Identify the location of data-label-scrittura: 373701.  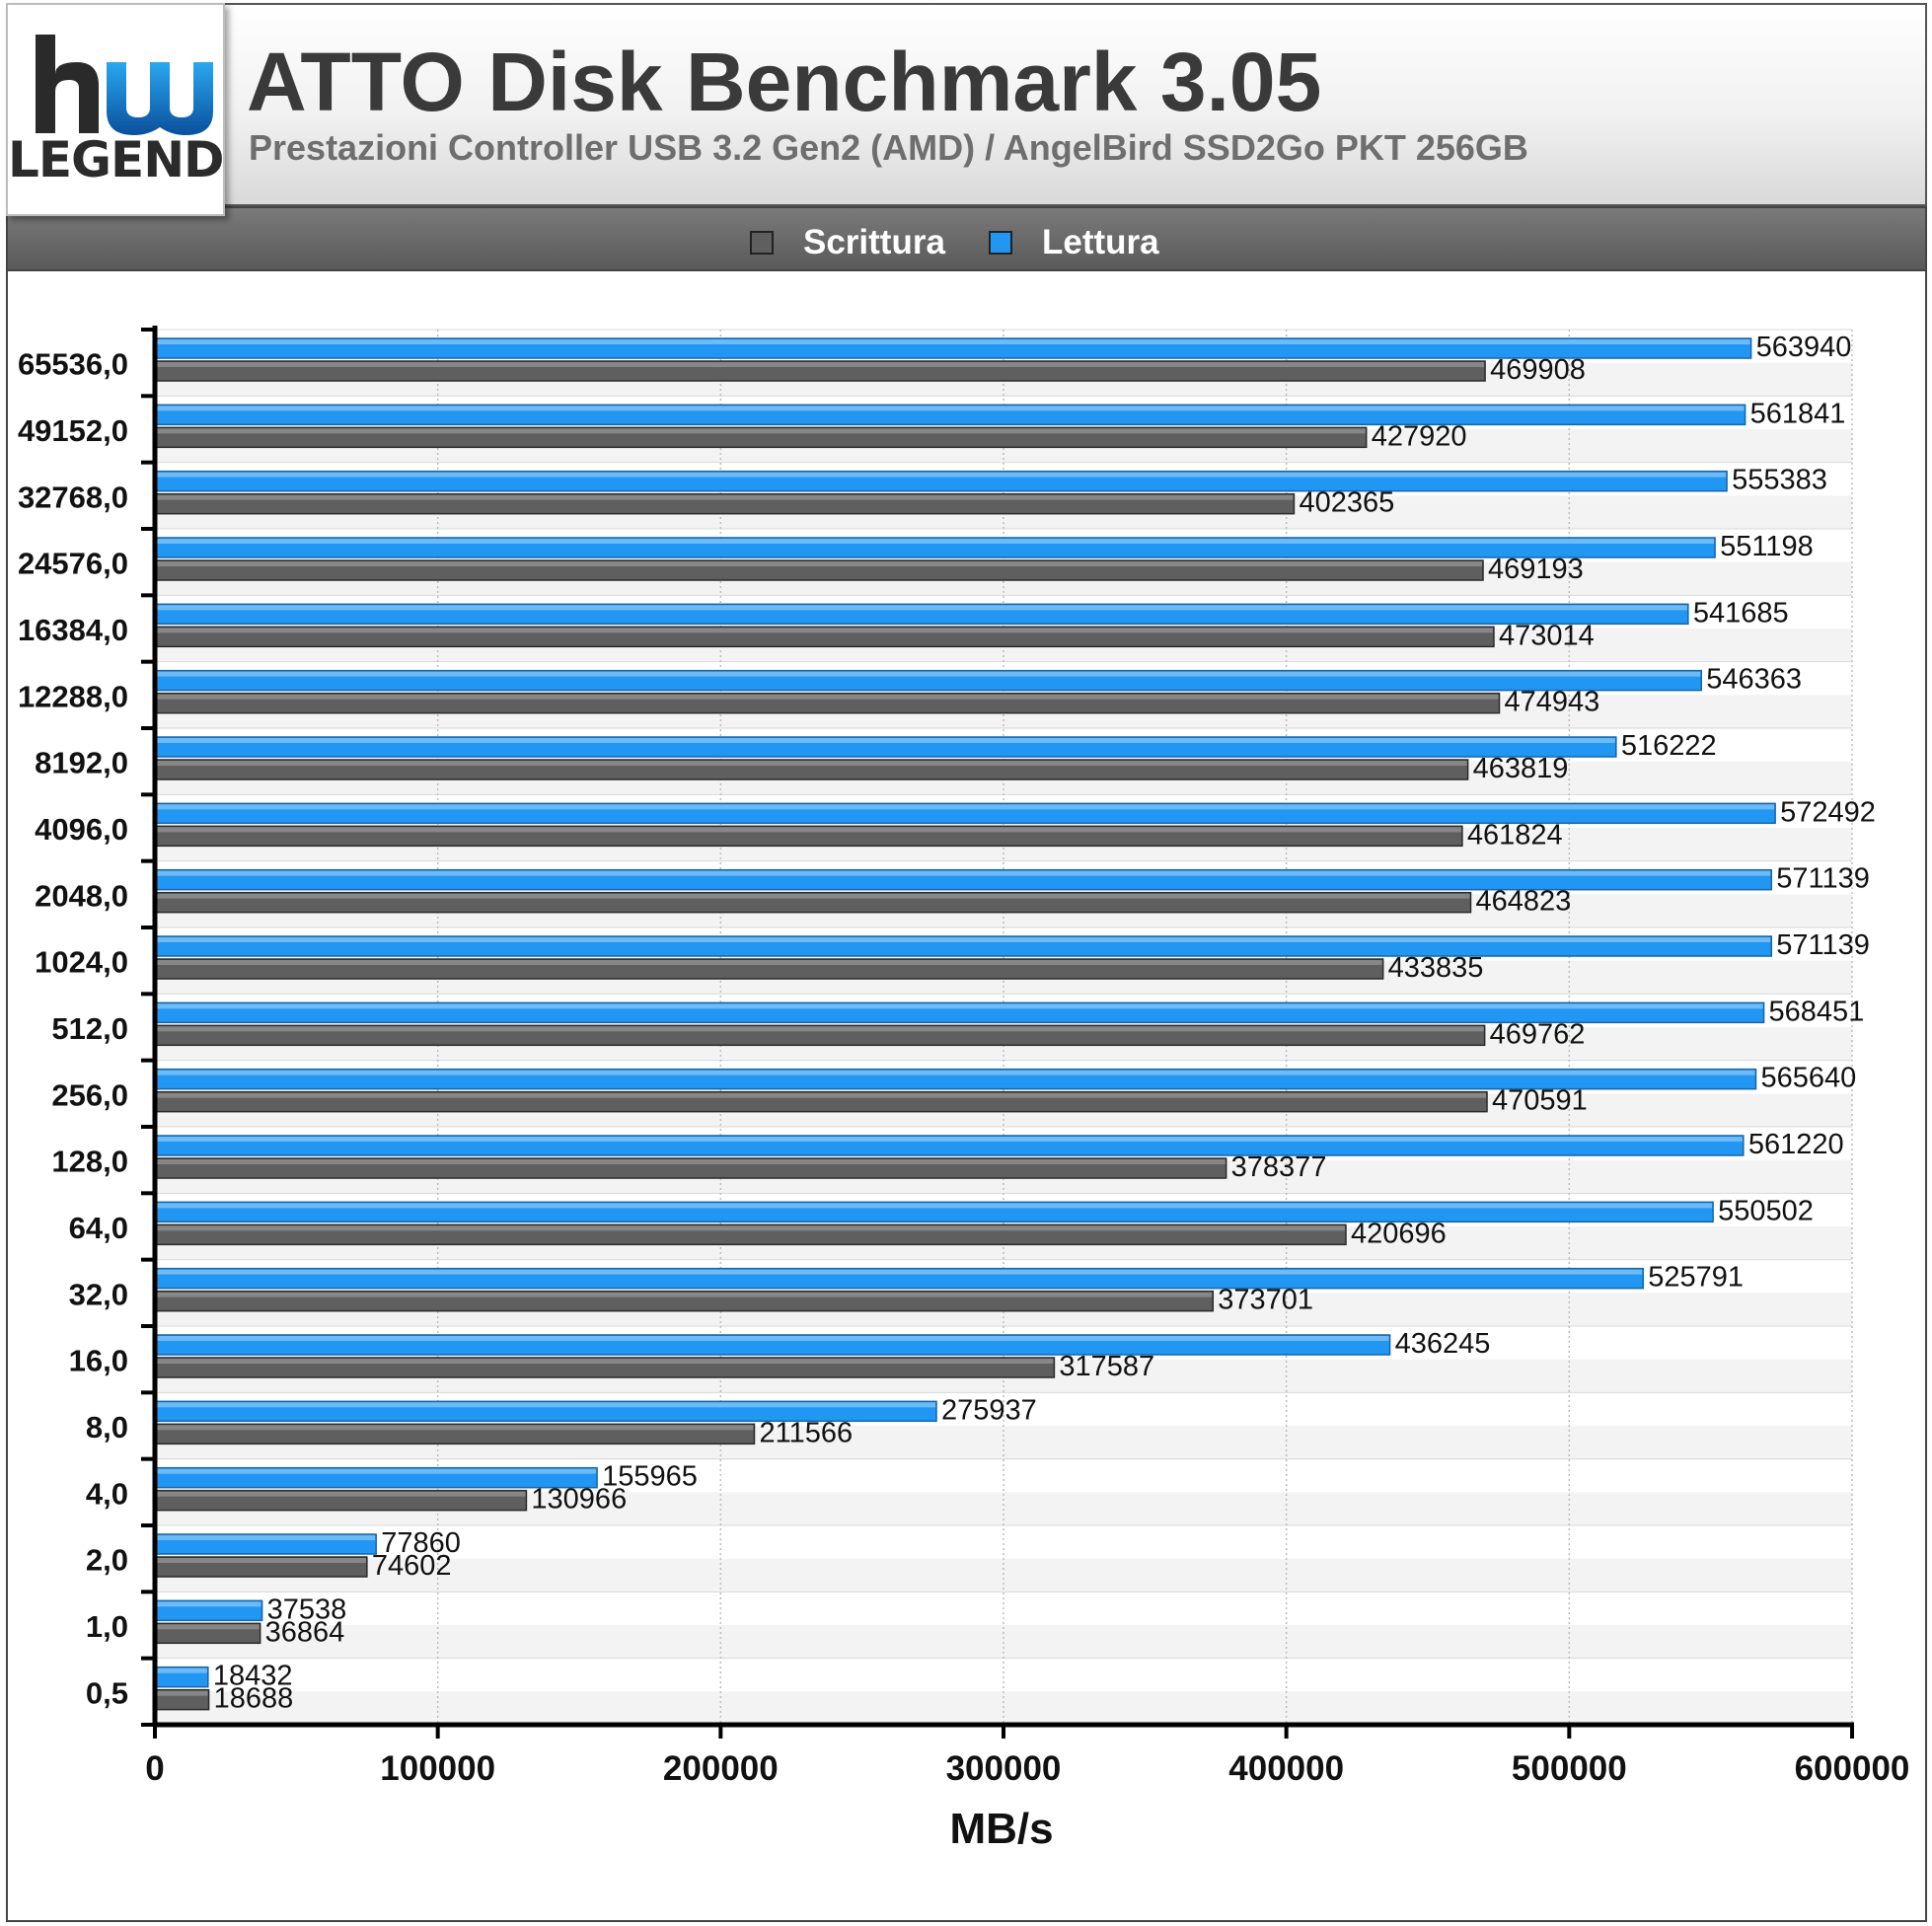
(1265, 1300).